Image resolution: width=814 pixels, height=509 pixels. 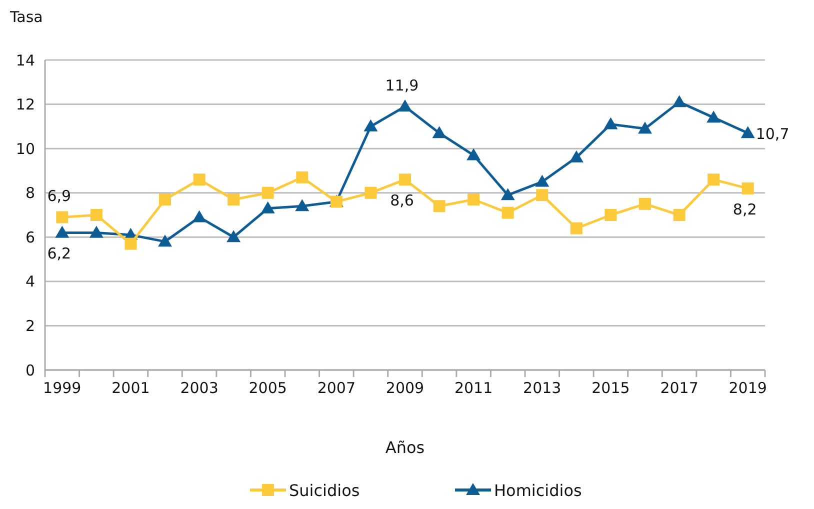 I want to click on x-tick-label: 2003, so click(x=199, y=388).